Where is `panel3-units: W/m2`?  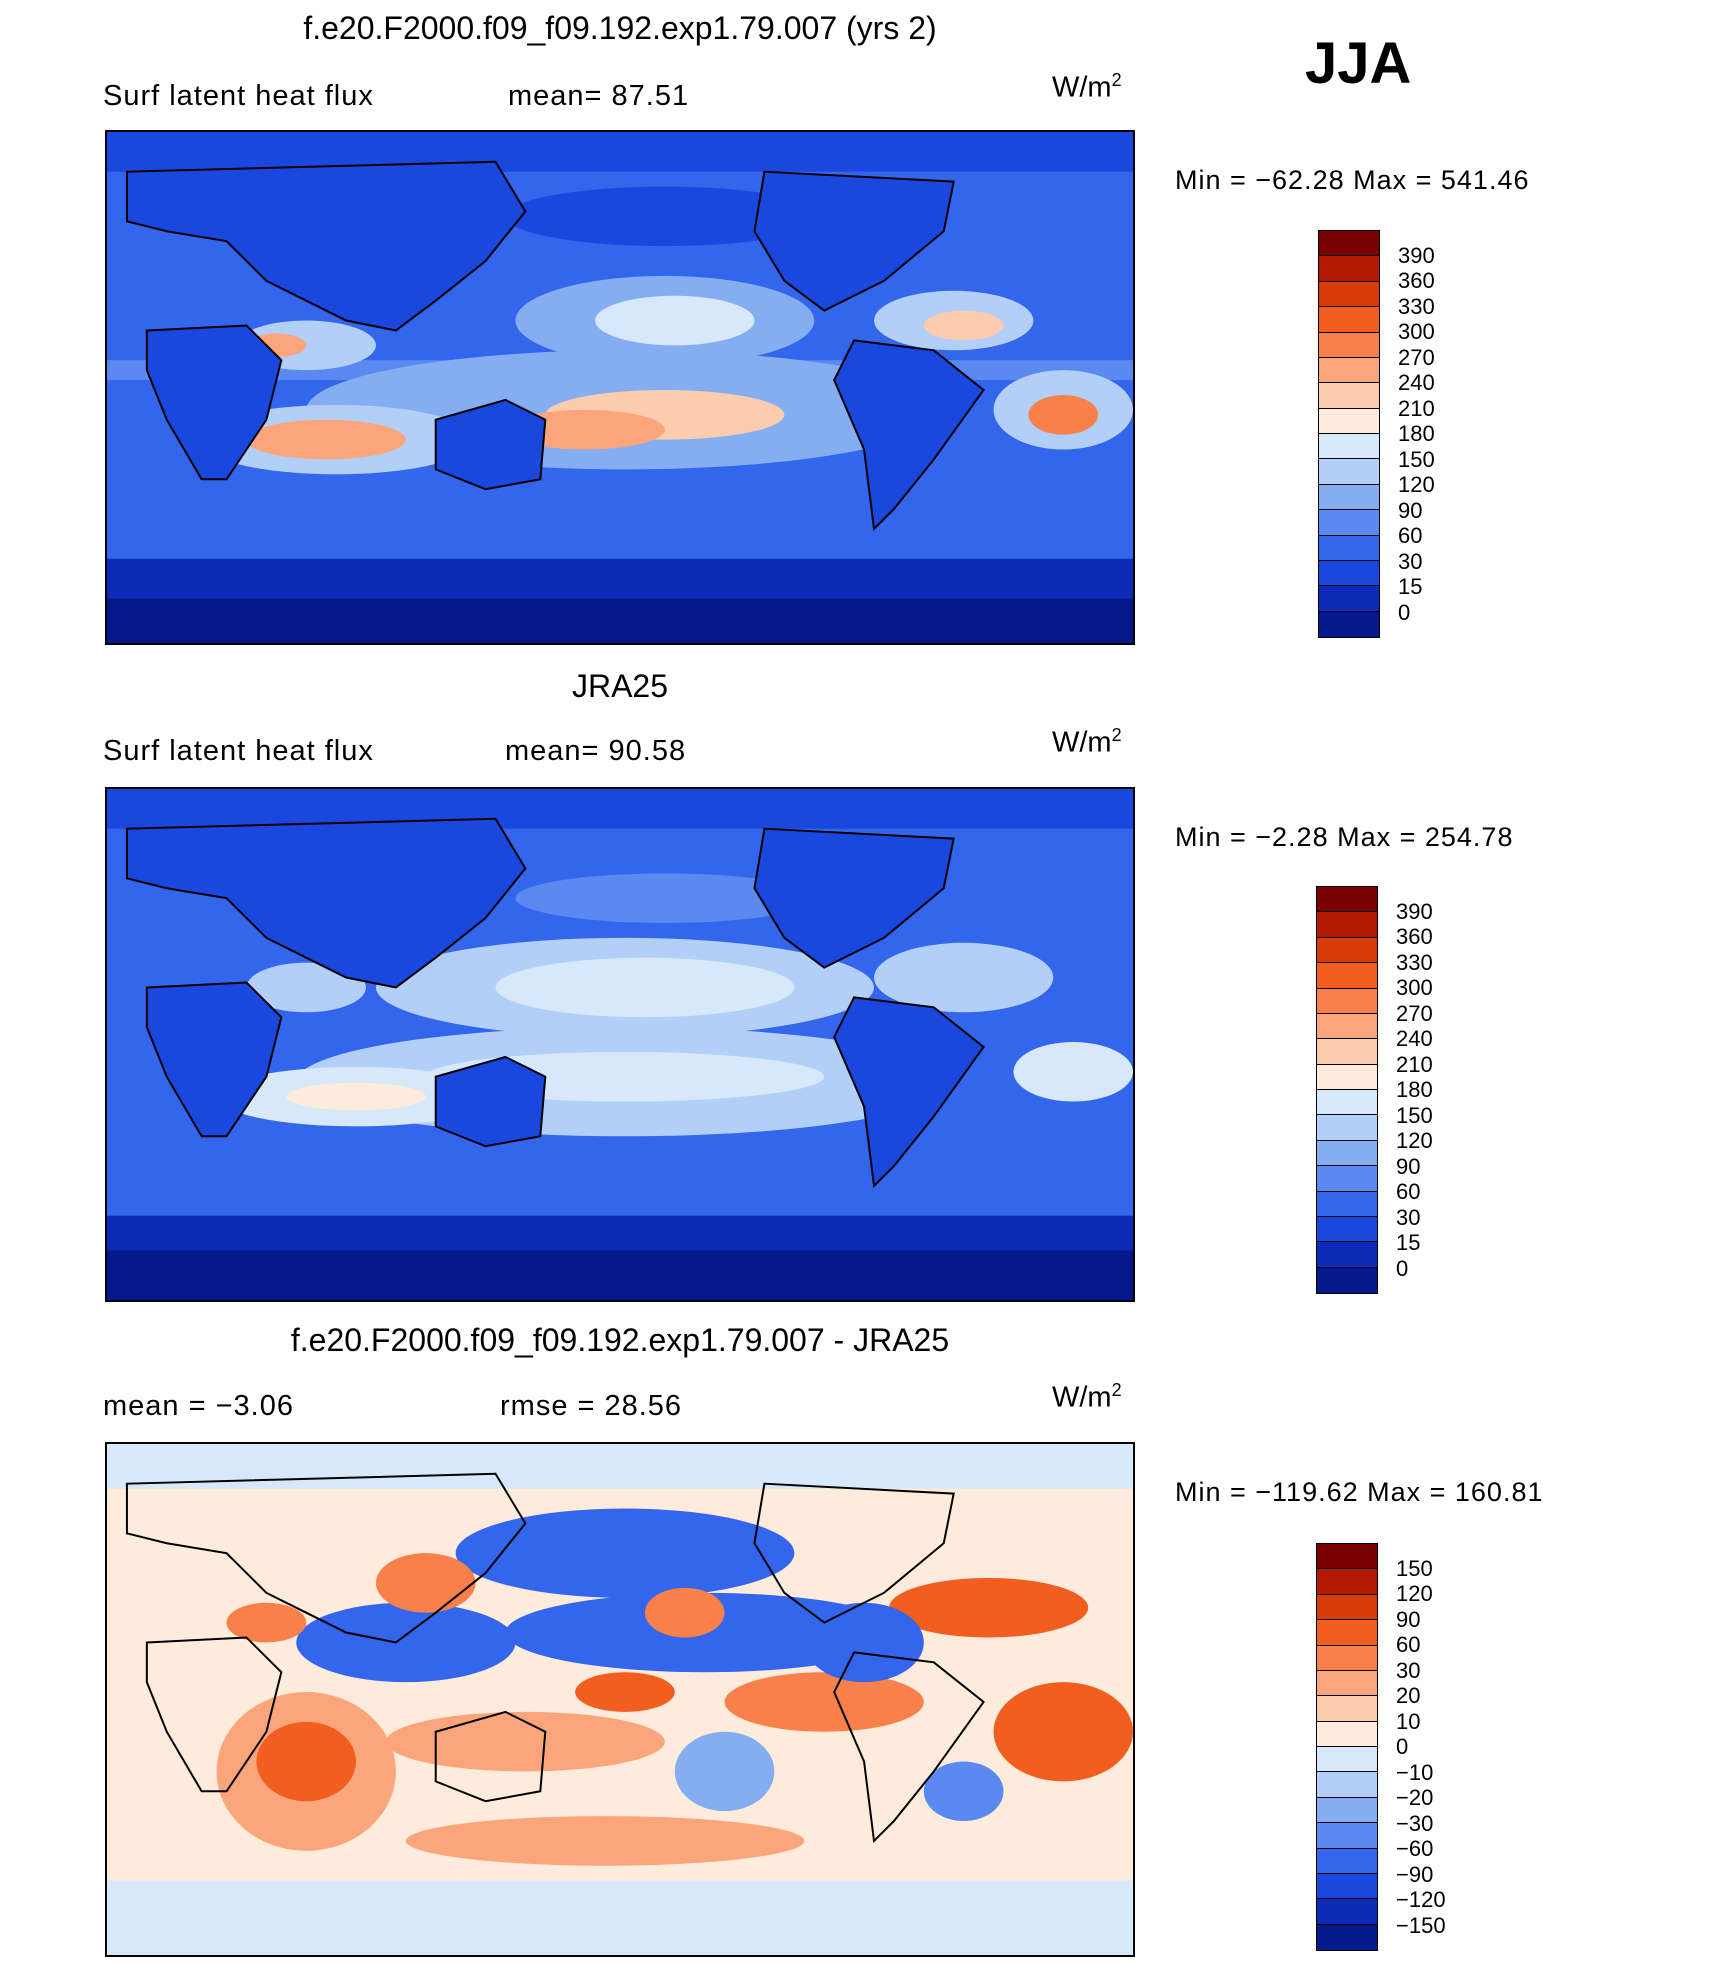
panel3-units: W/m2 is located at coordinates (1087, 1397).